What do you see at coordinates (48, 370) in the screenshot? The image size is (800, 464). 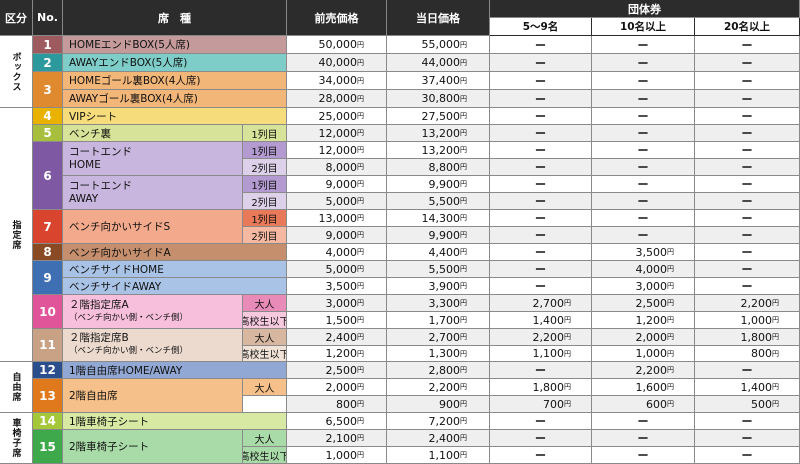 I see `seat-number-badge: 12` at bounding box center [48, 370].